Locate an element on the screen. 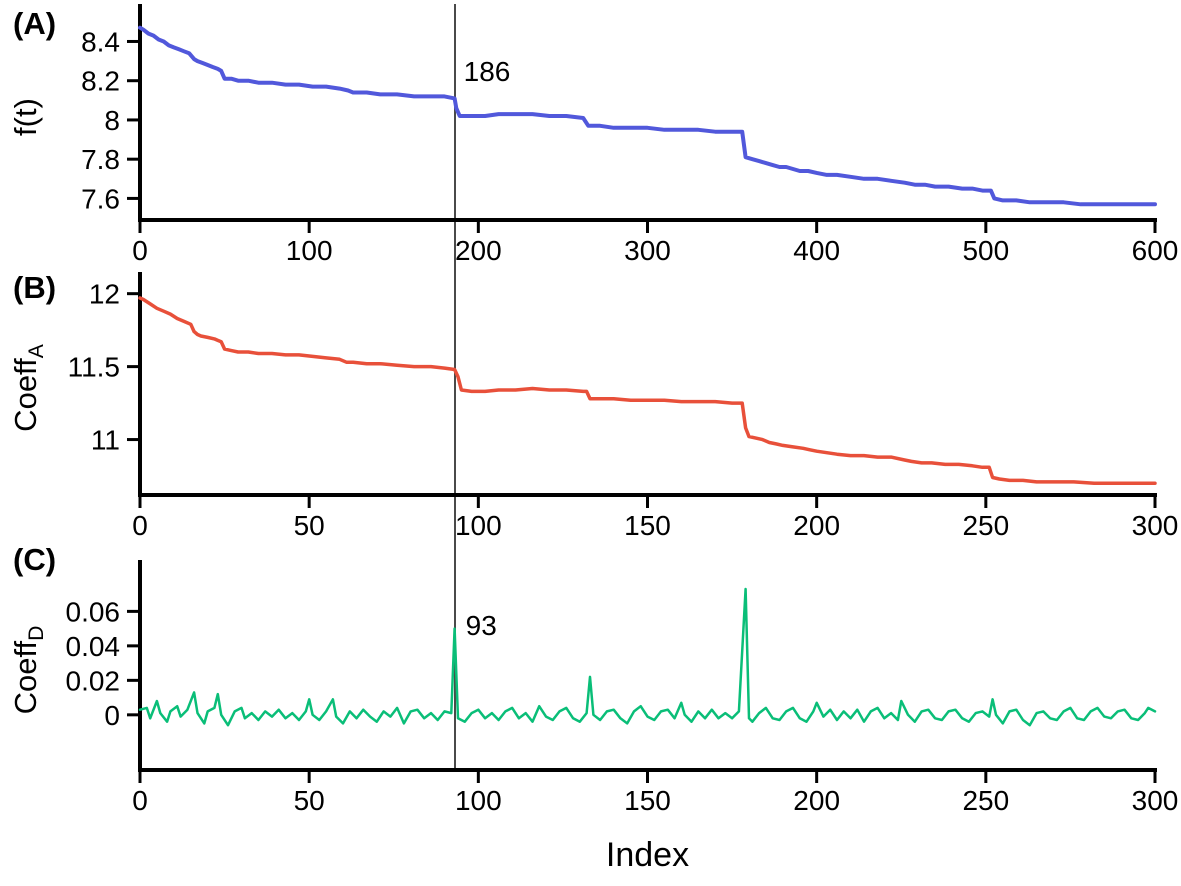  x-tick-label: 600 is located at coordinates (1155, 248).